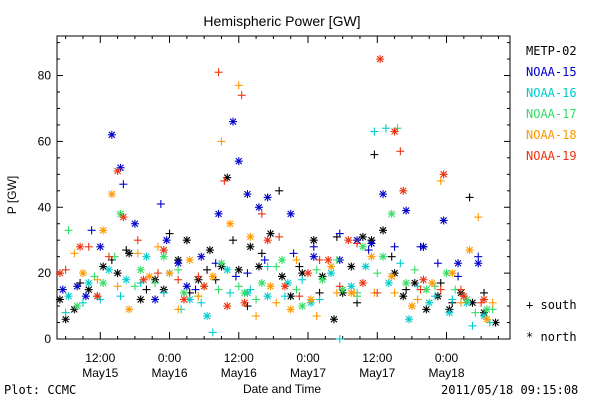 The width and height of the screenshot is (600, 400). I want to click on x-tick-date-label: May17, so click(377, 373).